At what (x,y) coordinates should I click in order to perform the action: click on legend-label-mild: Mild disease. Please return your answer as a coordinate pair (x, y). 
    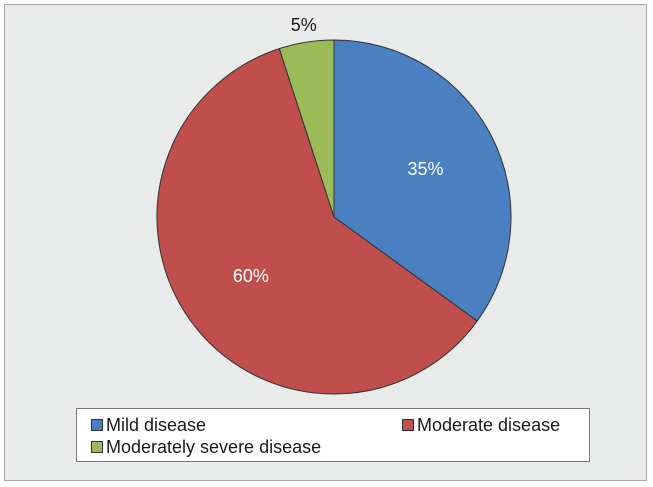
    Looking at the image, I should click on (156, 425).